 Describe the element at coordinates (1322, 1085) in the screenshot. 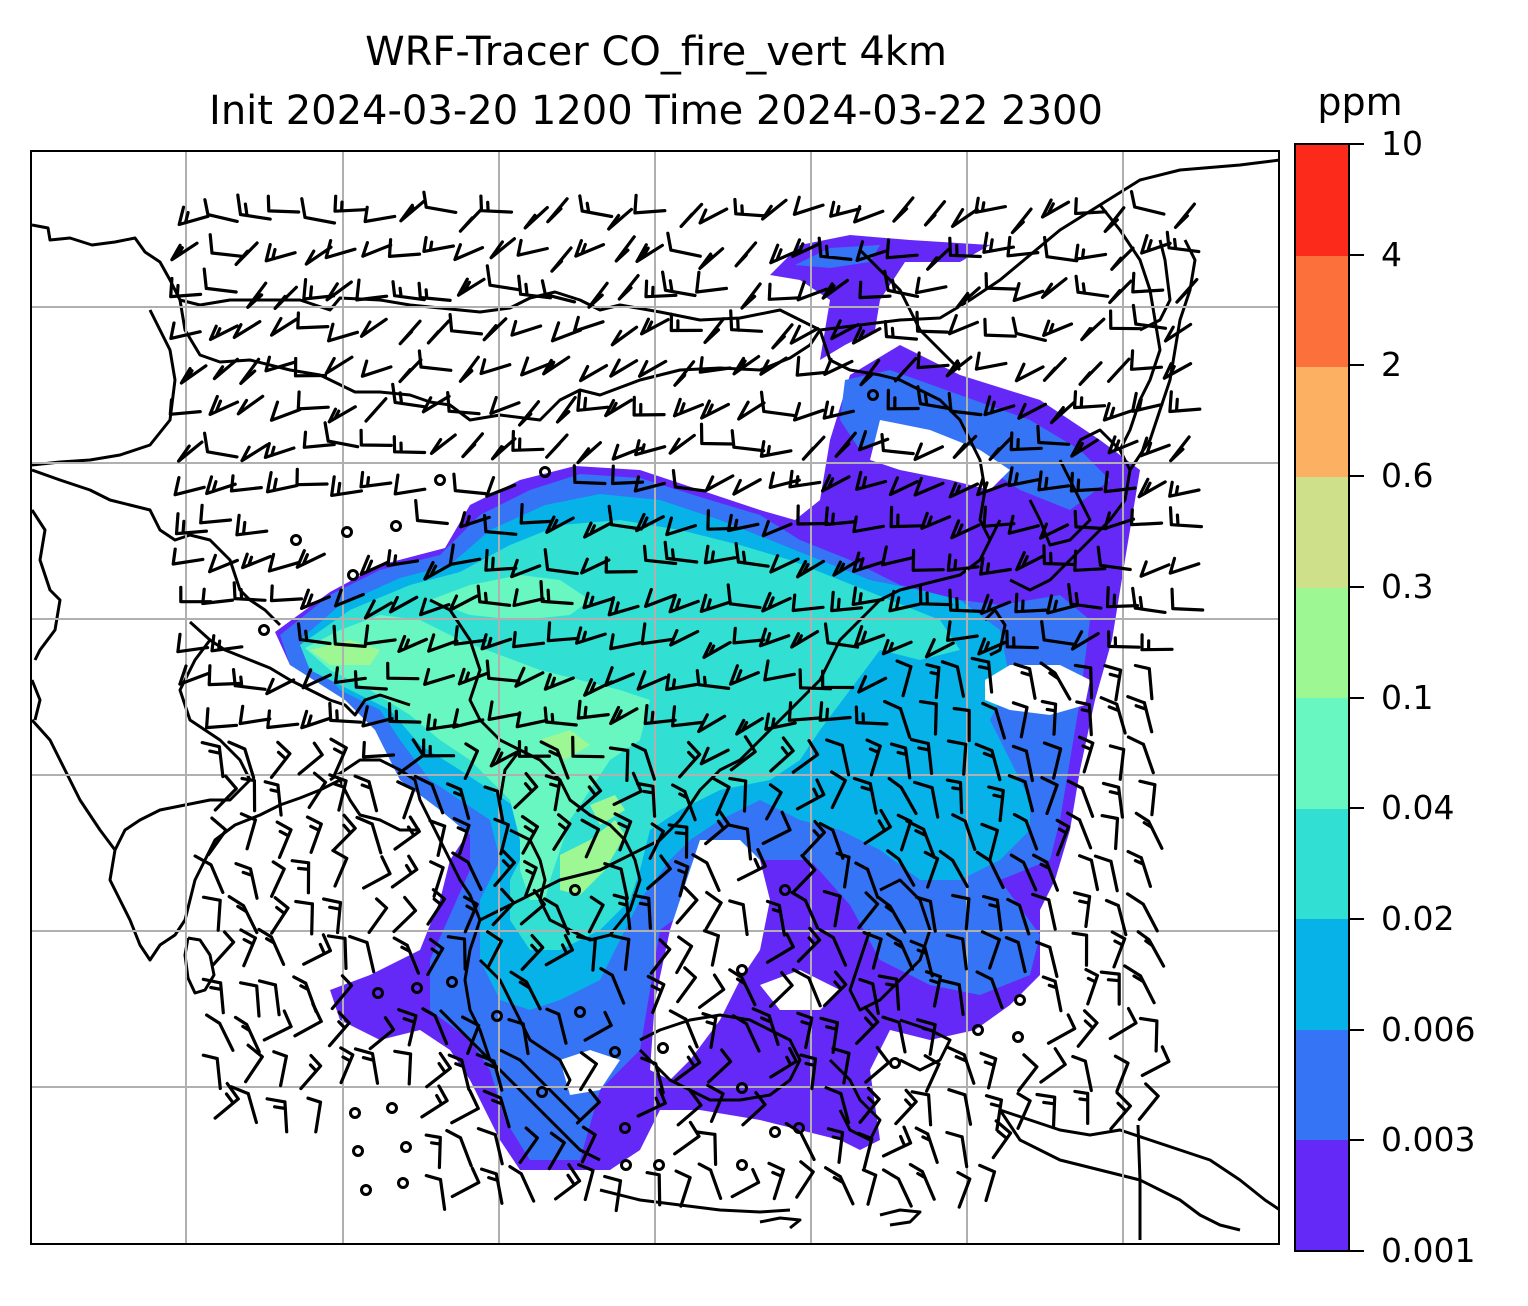

I see `colorbar-segment` at that location.